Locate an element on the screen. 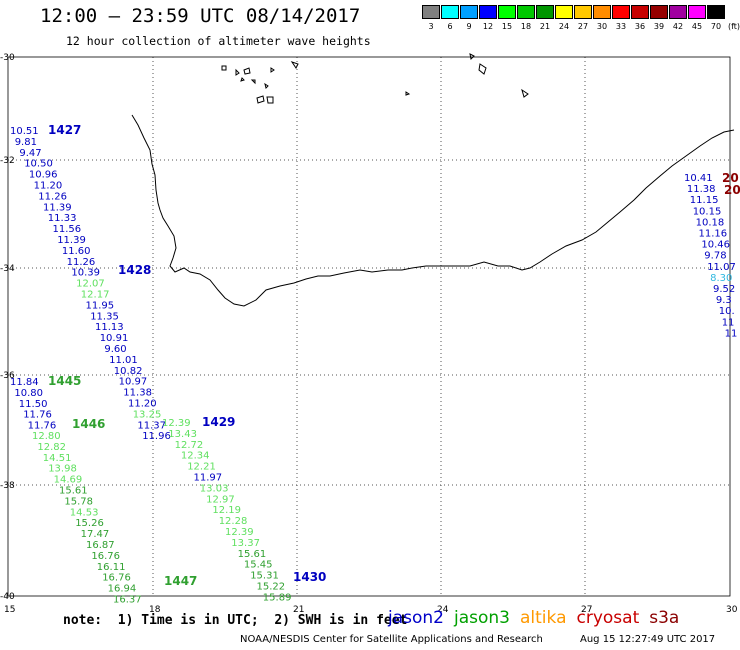 The height and width of the screenshot is (650, 740). lon-tick-label: 27 is located at coordinates (586, 610).